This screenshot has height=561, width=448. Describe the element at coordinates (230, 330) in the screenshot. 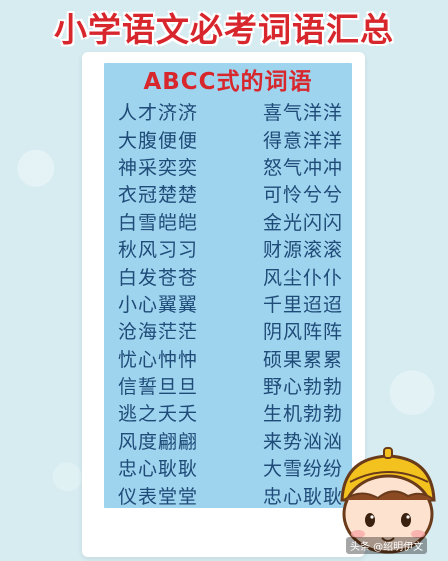

I see `word-row: 沧海茫茫 阴风阵阵` at that location.